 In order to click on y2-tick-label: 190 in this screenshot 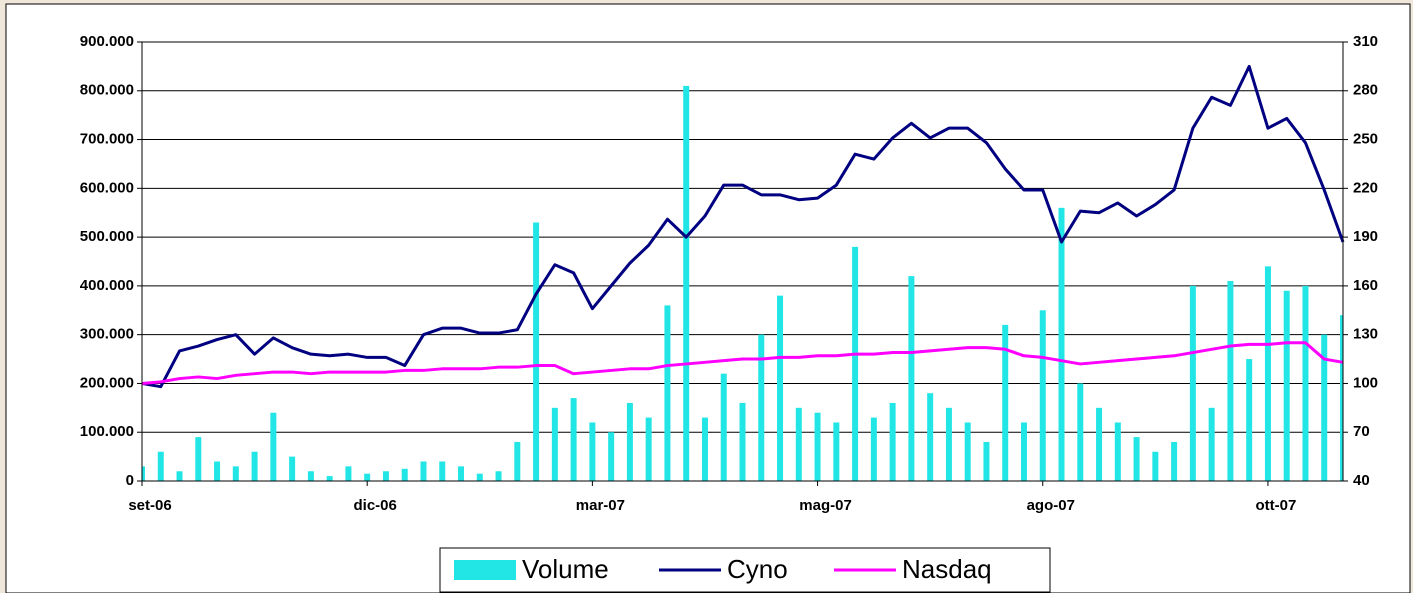, I will do `click(1365, 236)`.